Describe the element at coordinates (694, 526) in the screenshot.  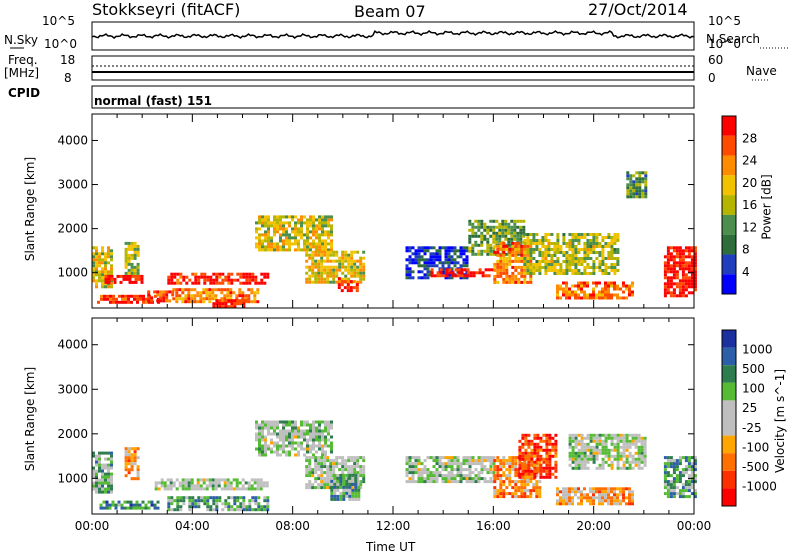
I see `xtick-label: 00:00` at that location.